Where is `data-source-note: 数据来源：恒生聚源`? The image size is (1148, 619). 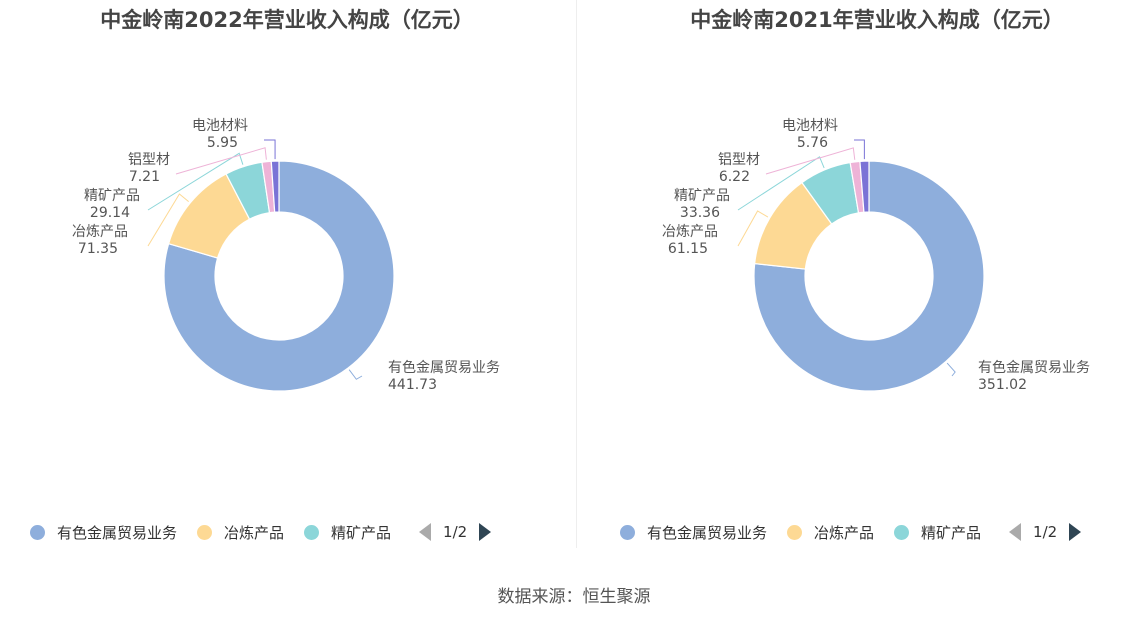 data-source-note: 数据来源：恒生聚源 is located at coordinates (574, 597).